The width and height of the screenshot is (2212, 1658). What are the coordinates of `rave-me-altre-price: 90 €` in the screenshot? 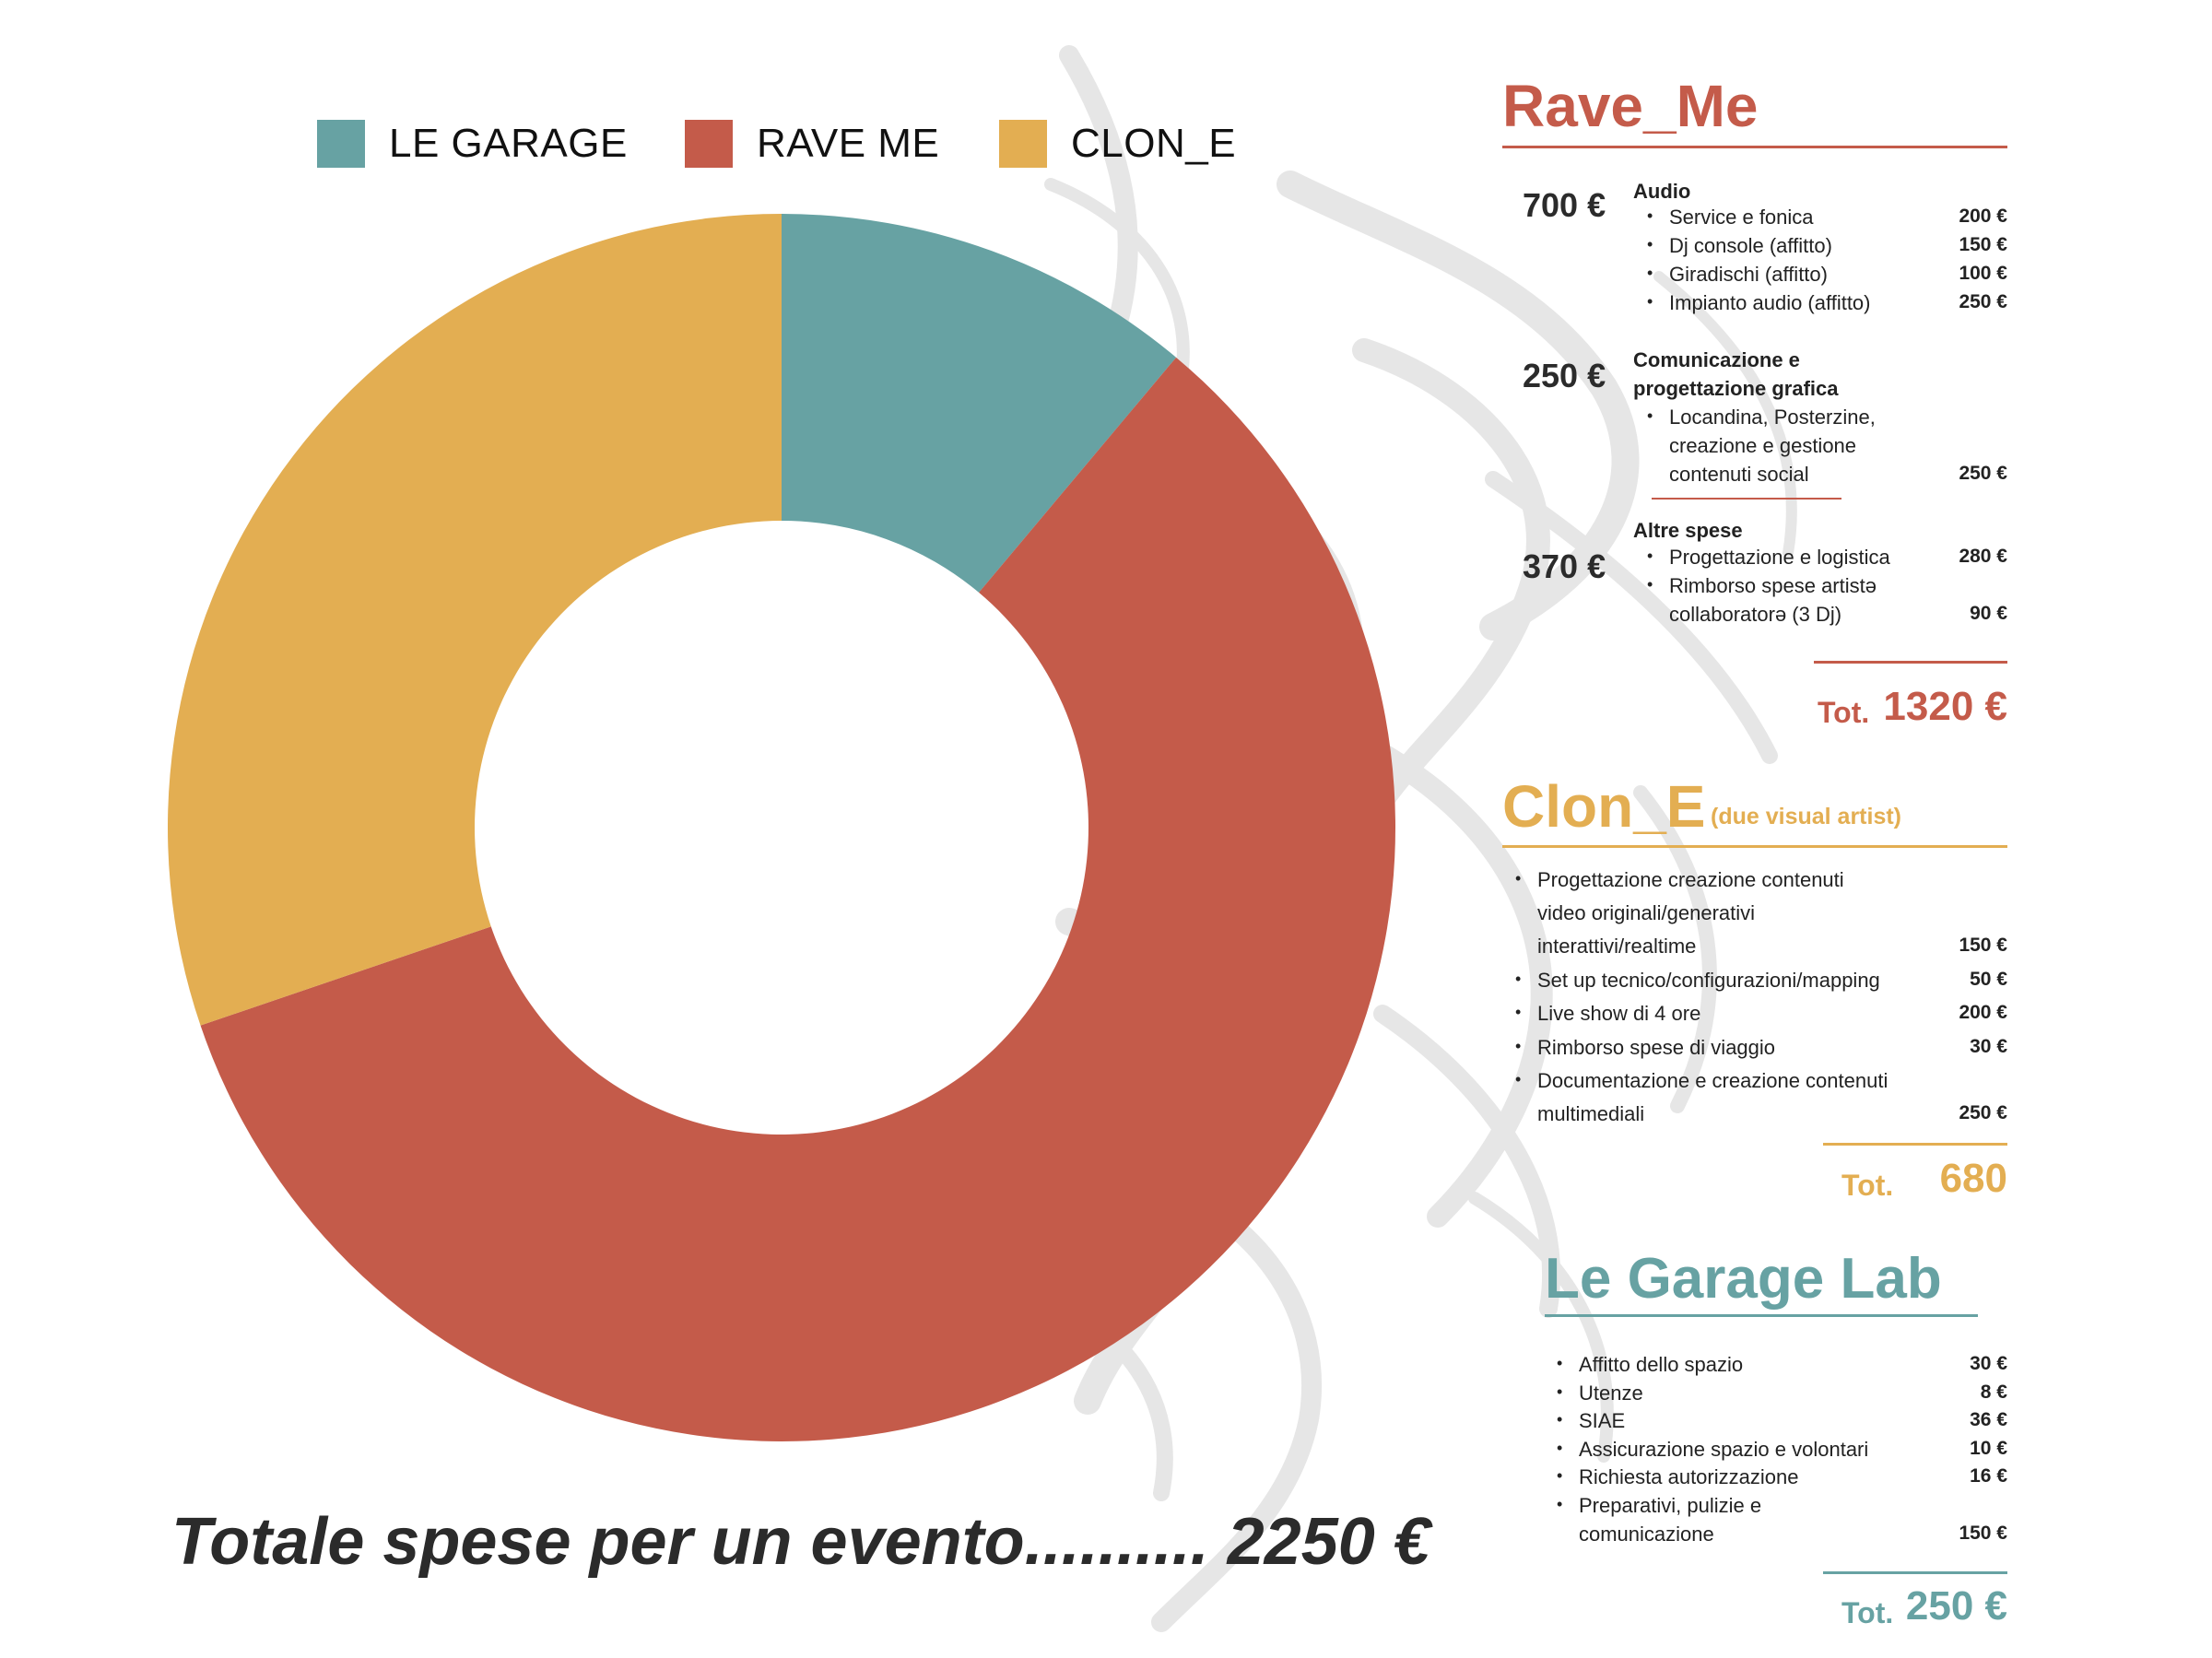 It's located at (1988, 613).